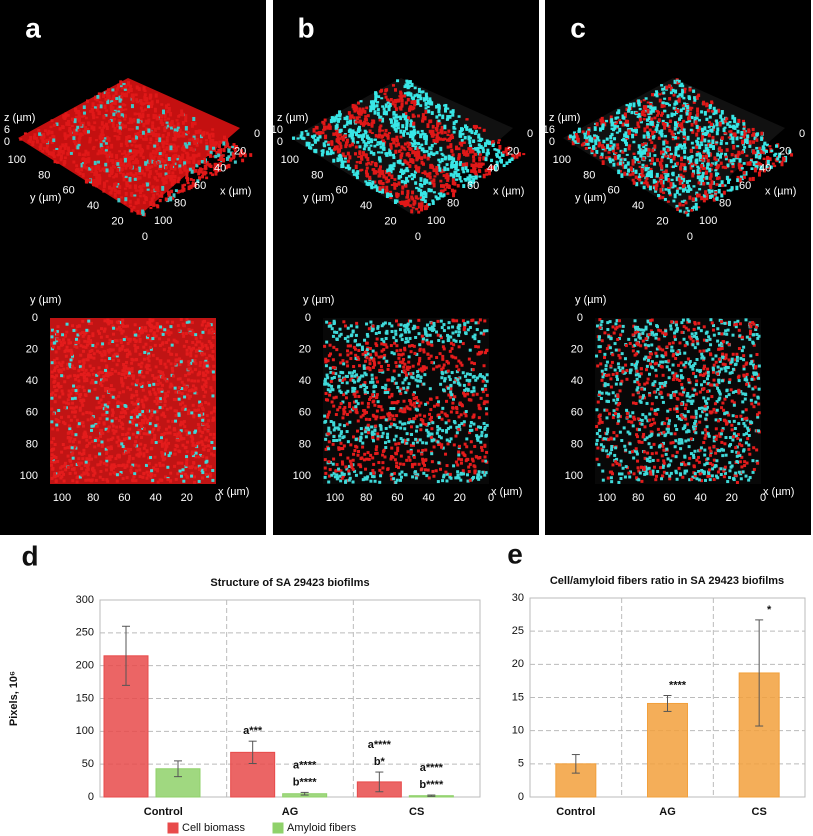 The height and width of the screenshot is (836, 813). I want to click on x-tick-label: 80, so click(453, 204).